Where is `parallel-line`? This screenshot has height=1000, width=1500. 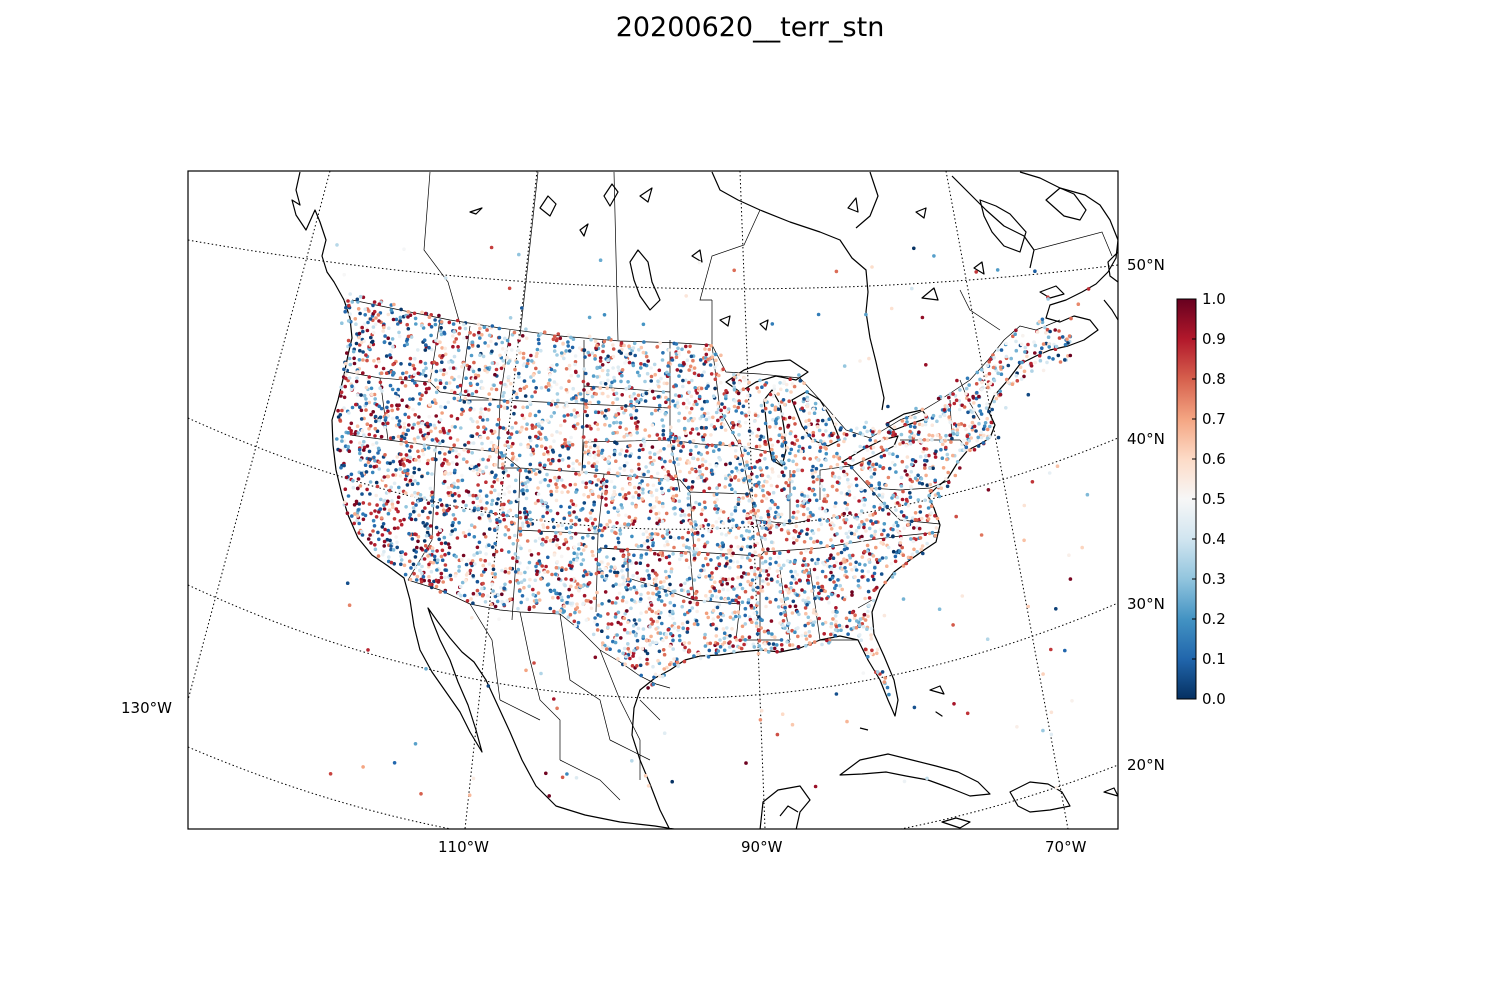
parallel-line is located at coordinates (653, 787).